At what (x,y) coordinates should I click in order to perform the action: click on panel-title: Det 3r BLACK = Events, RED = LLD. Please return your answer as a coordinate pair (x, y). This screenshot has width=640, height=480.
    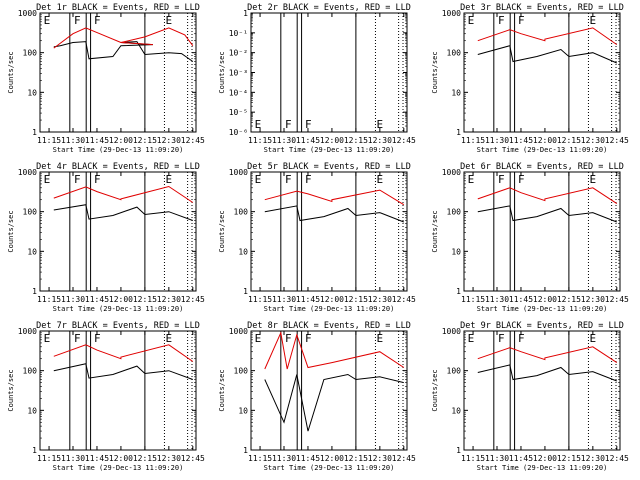
    Looking at the image, I should click on (542, 8).